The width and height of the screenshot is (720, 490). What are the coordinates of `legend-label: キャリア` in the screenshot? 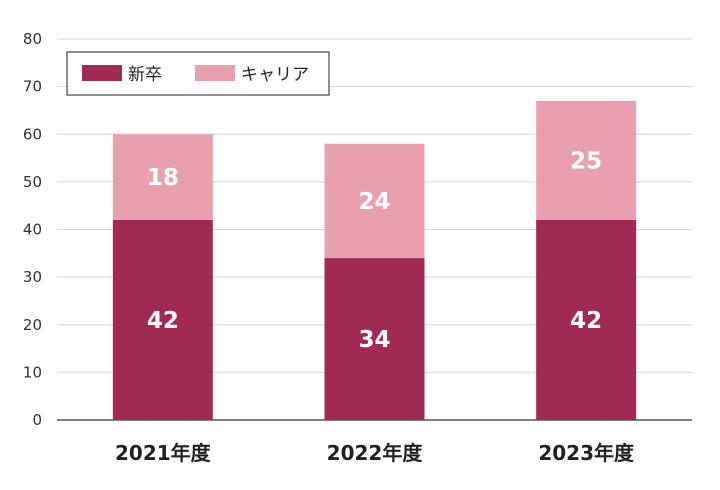 It's located at (275, 75).